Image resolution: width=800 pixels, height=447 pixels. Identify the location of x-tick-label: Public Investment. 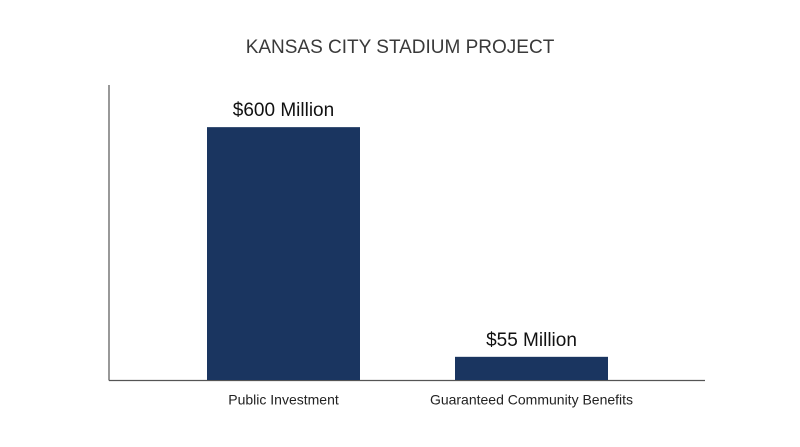
(283, 400).